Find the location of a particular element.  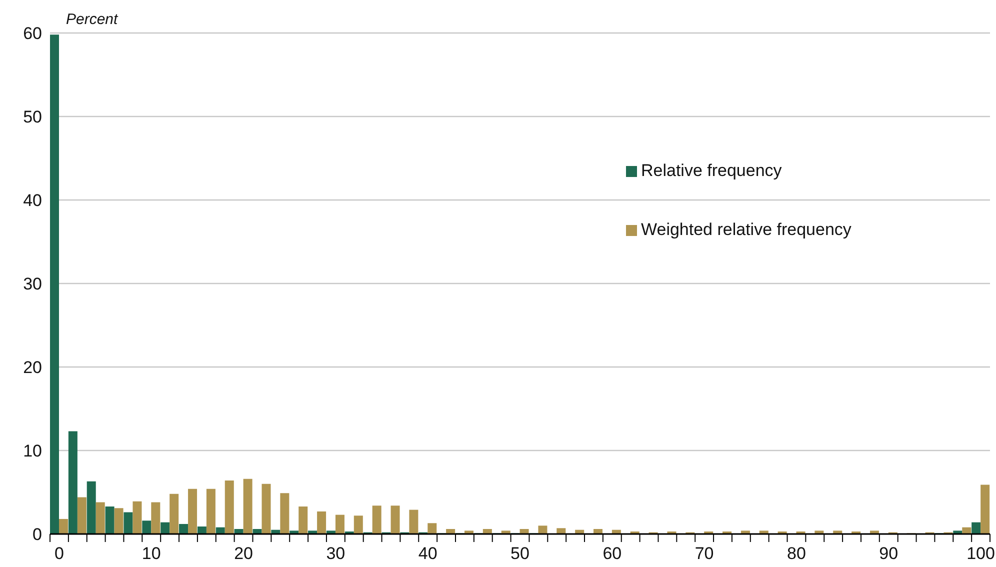

x-tick-label: 100 is located at coordinates (980, 553).